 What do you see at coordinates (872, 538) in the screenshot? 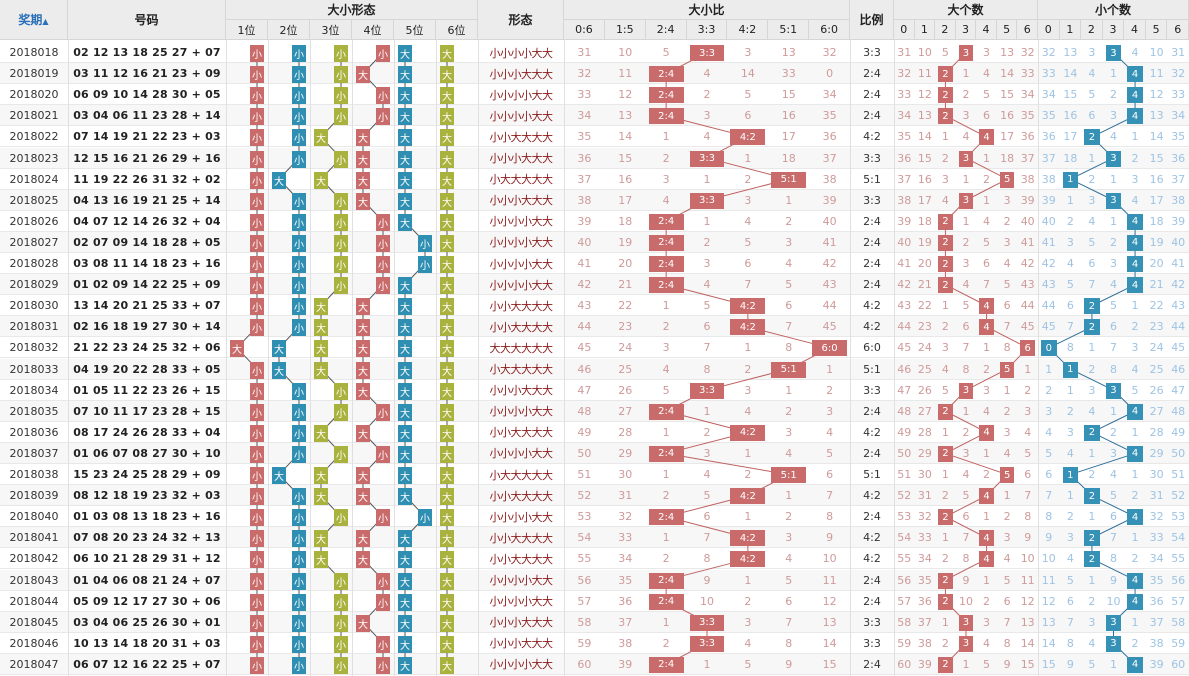
I see `ratio-value: 4:2` at bounding box center [872, 538].